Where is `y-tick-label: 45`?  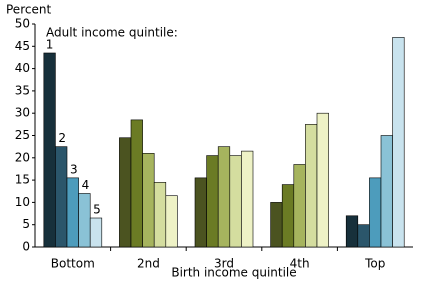
y-tick-label: 45 is located at coordinates (22, 46).